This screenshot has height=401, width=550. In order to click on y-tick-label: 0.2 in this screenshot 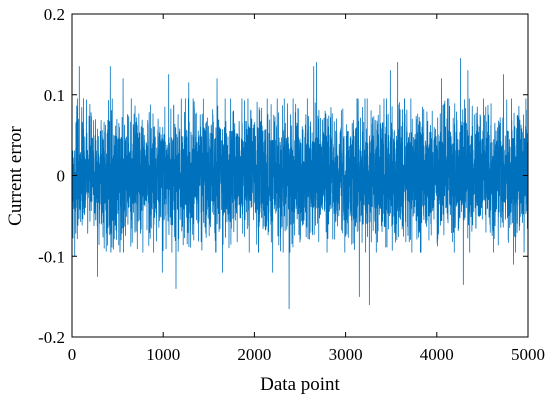, I will do `click(54, 14)`.